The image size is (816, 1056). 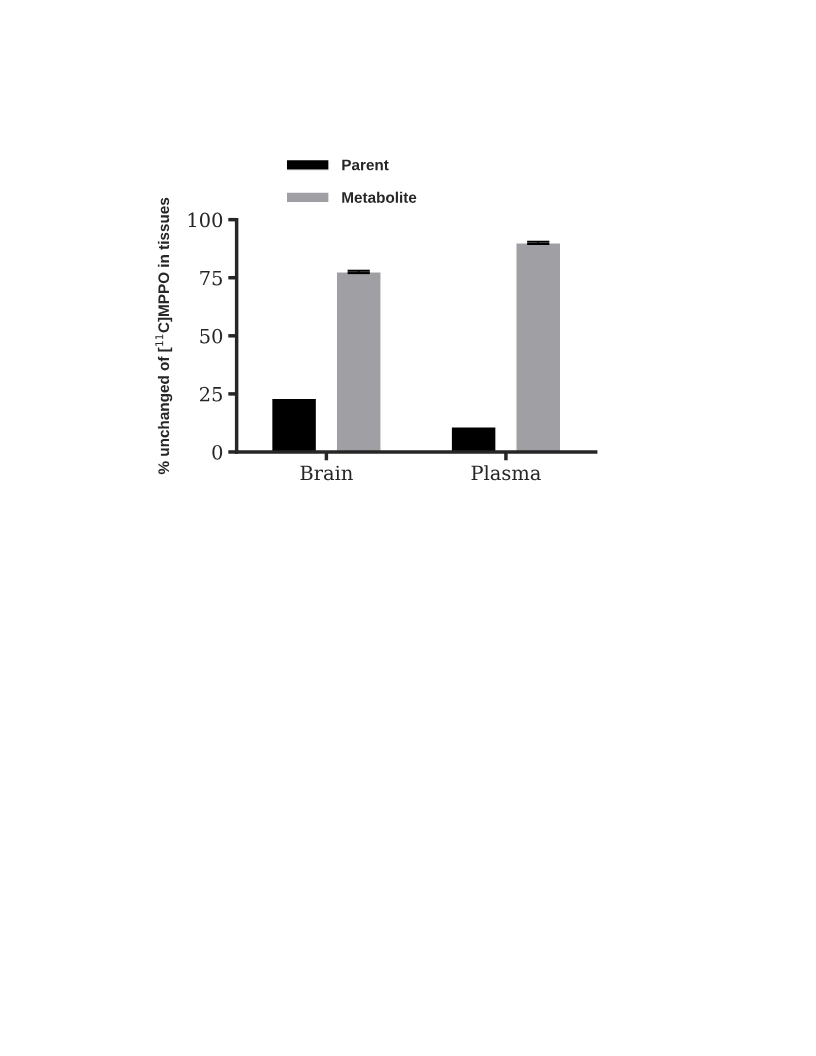 What do you see at coordinates (211, 278) in the screenshot?
I see `y-tick-label: 75` at bounding box center [211, 278].